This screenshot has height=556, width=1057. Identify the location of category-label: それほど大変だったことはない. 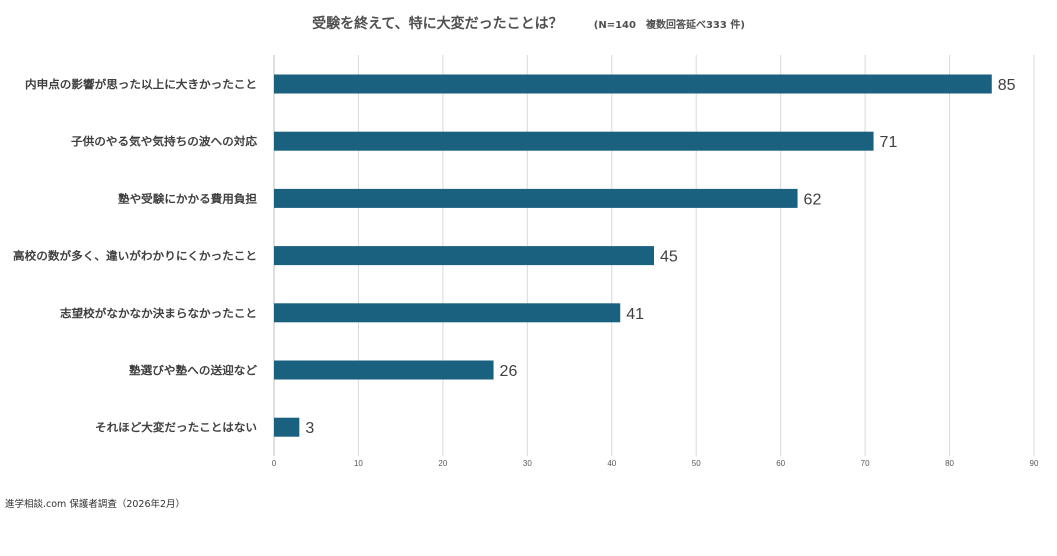
(176, 427).